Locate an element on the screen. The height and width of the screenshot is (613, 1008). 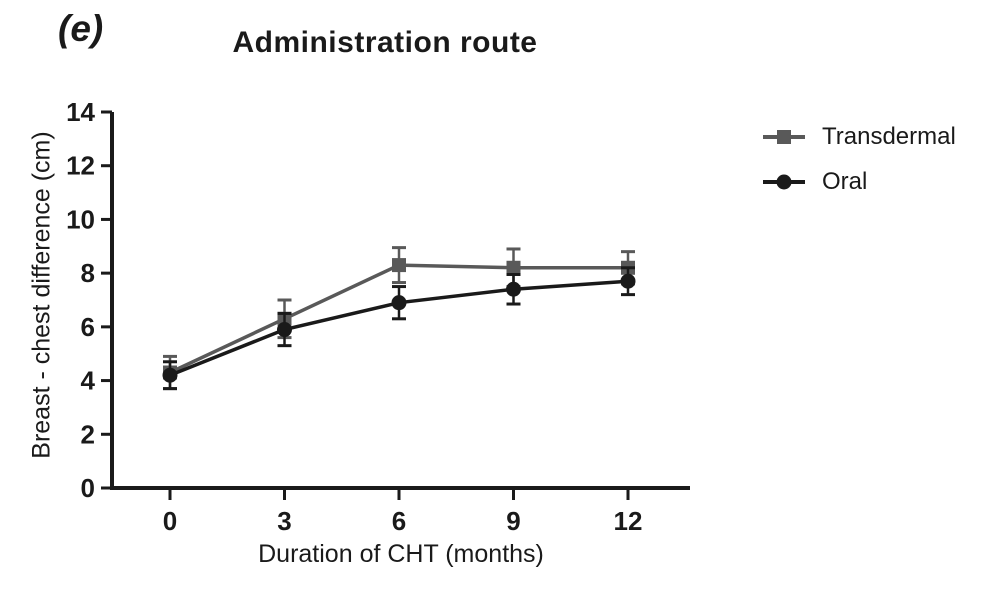
y-tick-label: 10 is located at coordinates (80, 219).